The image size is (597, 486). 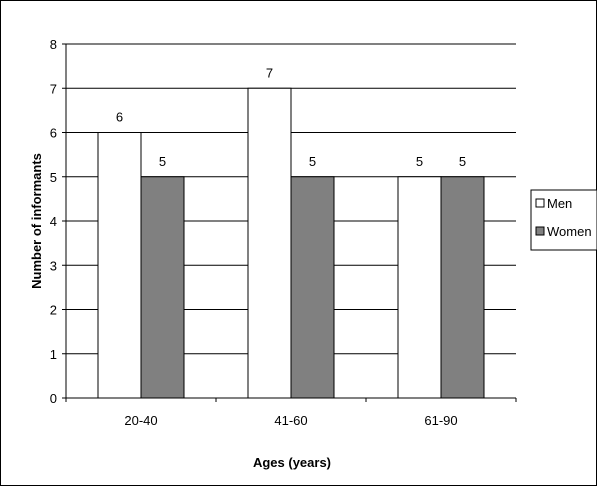 I want to click on y-tick-label: 4, so click(x=53, y=221).